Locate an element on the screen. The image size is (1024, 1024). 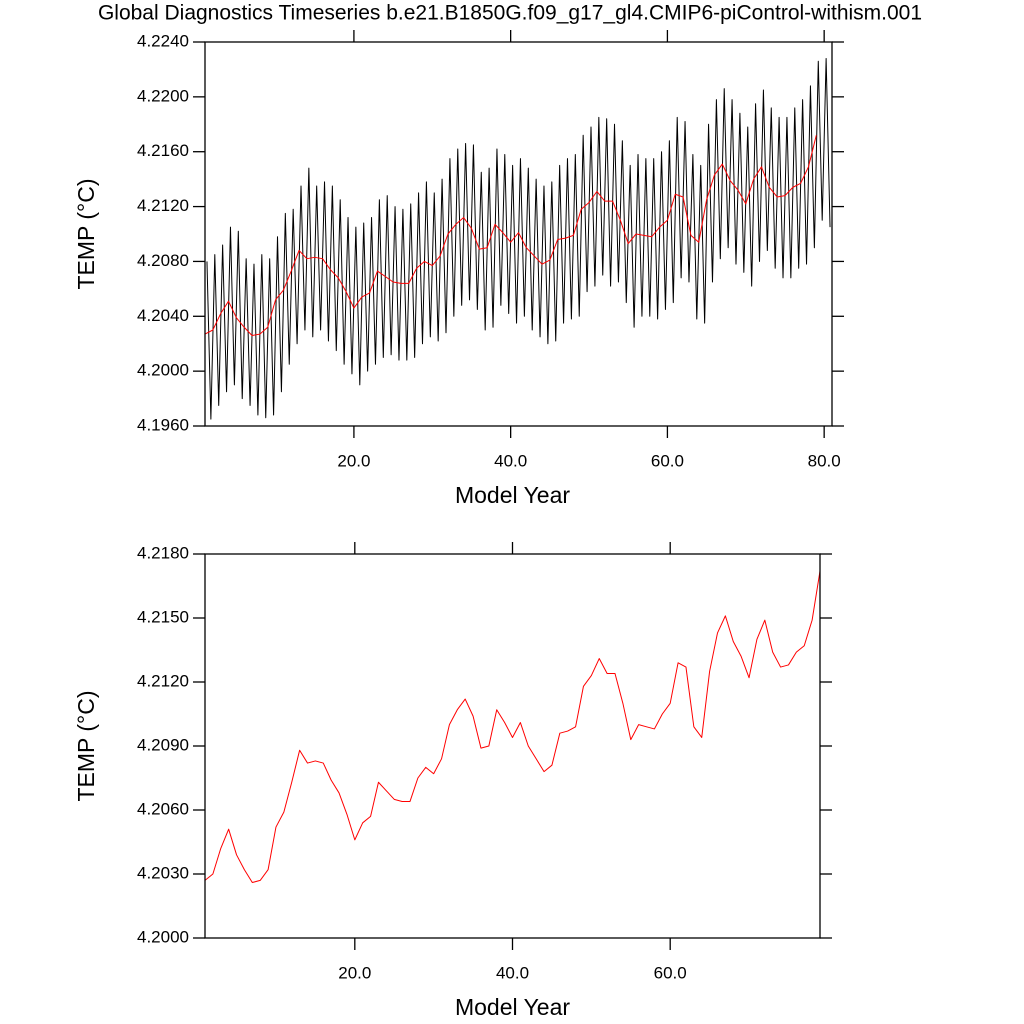
data-line is located at coordinates (510, 235).